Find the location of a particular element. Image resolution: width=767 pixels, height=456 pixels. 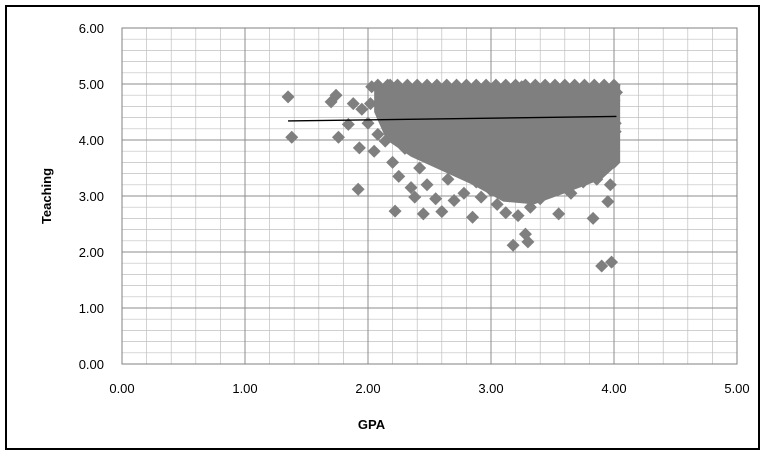

y-tick-label: 5.00 is located at coordinates (91, 84).